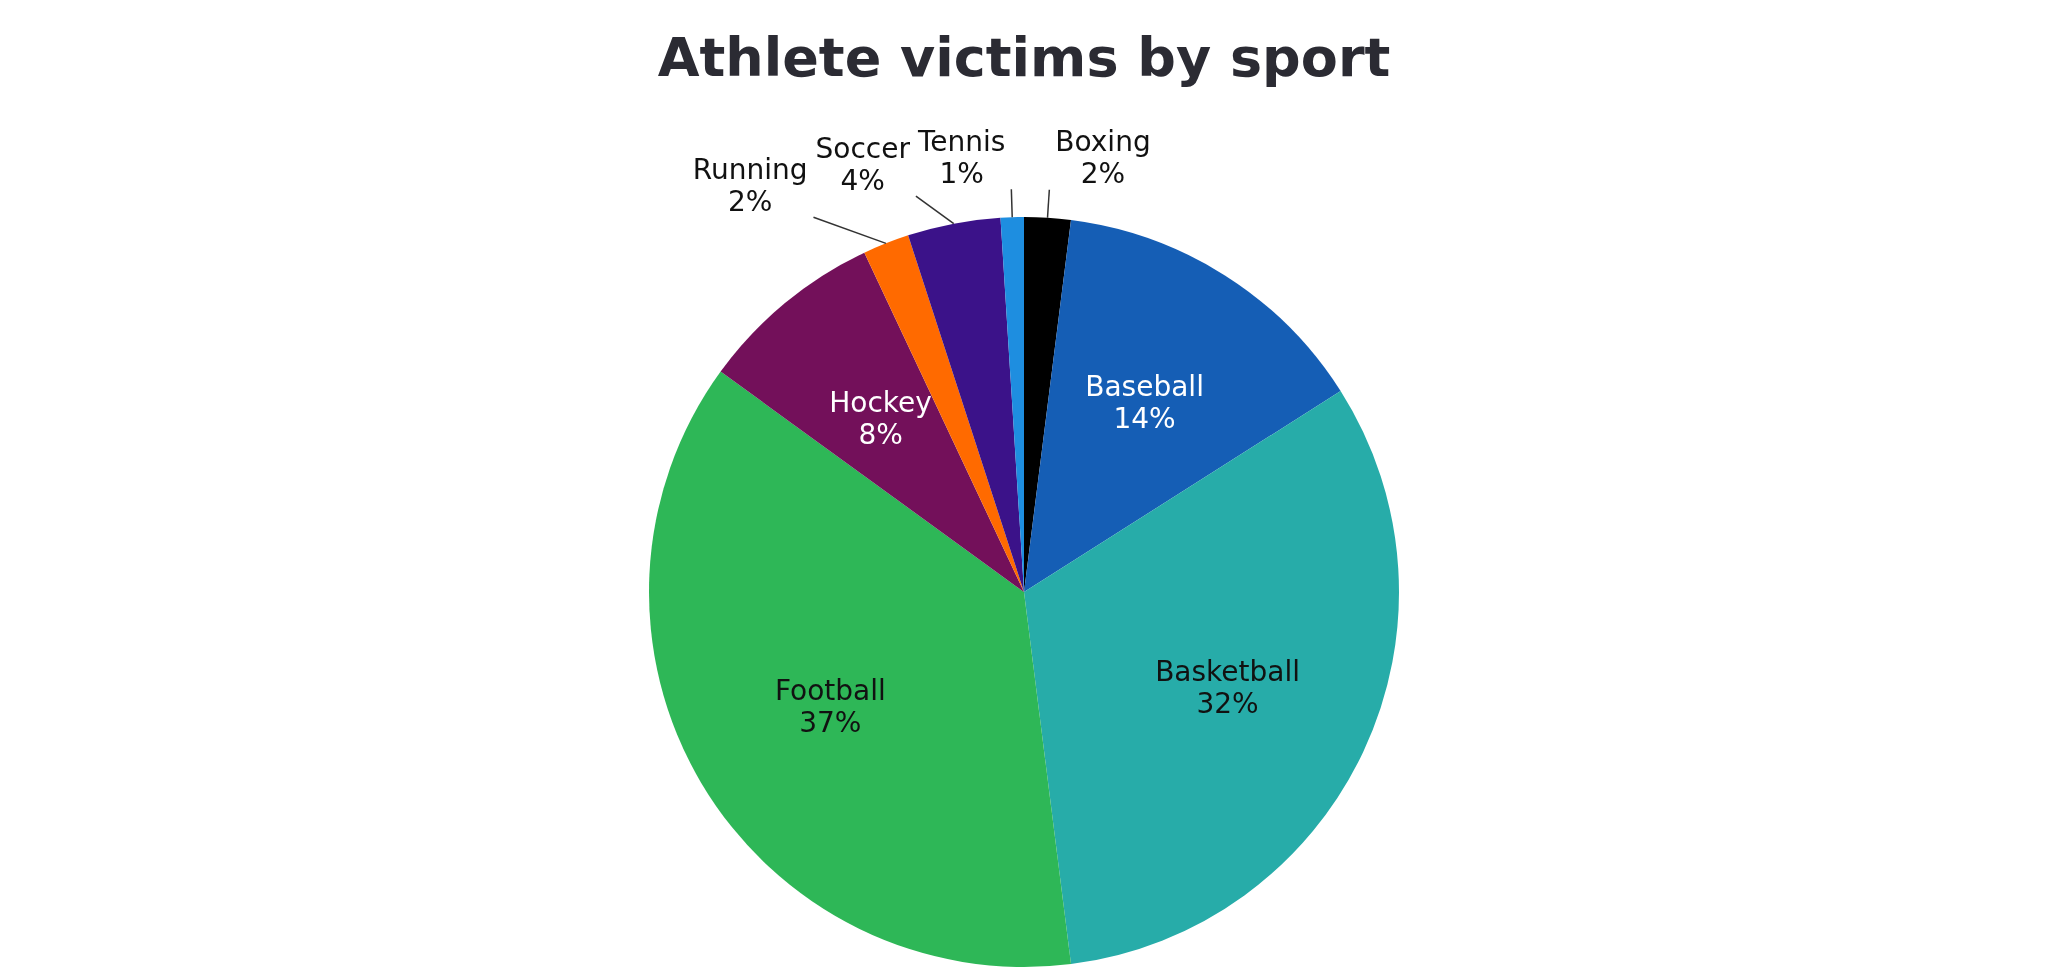 The image size is (2048, 980). I want to click on data-label: 8%, so click(880, 435).